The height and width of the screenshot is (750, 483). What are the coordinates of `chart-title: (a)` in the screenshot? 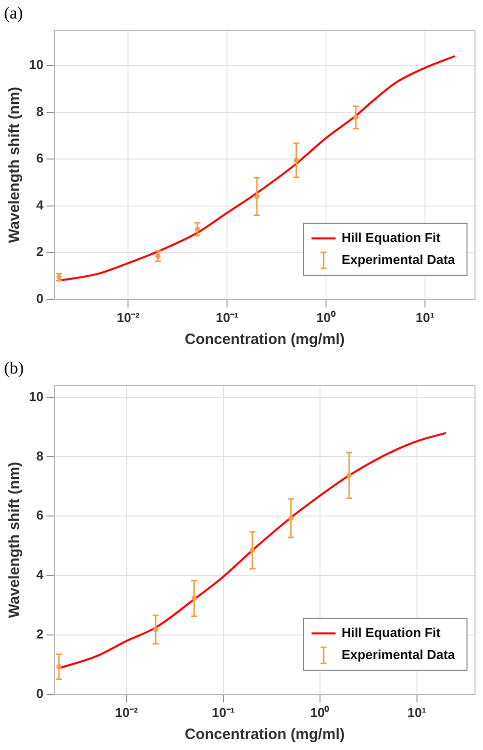 It's located at (13, 13).